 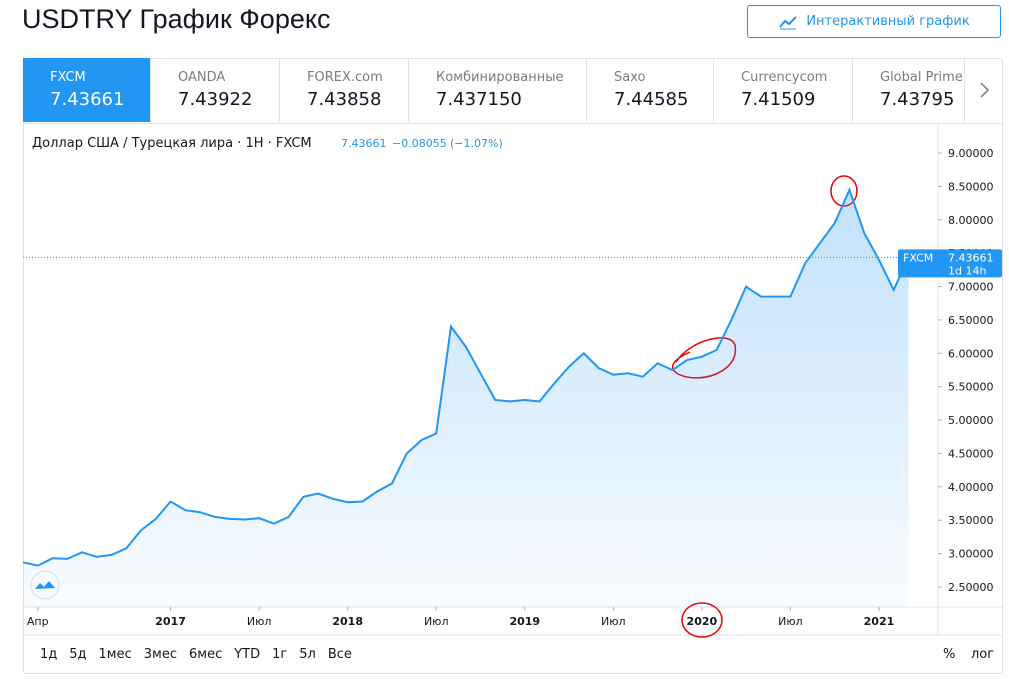 What do you see at coordinates (68, 77) in the screenshot?
I see `source-name: FXCM` at bounding box center [68, 77].